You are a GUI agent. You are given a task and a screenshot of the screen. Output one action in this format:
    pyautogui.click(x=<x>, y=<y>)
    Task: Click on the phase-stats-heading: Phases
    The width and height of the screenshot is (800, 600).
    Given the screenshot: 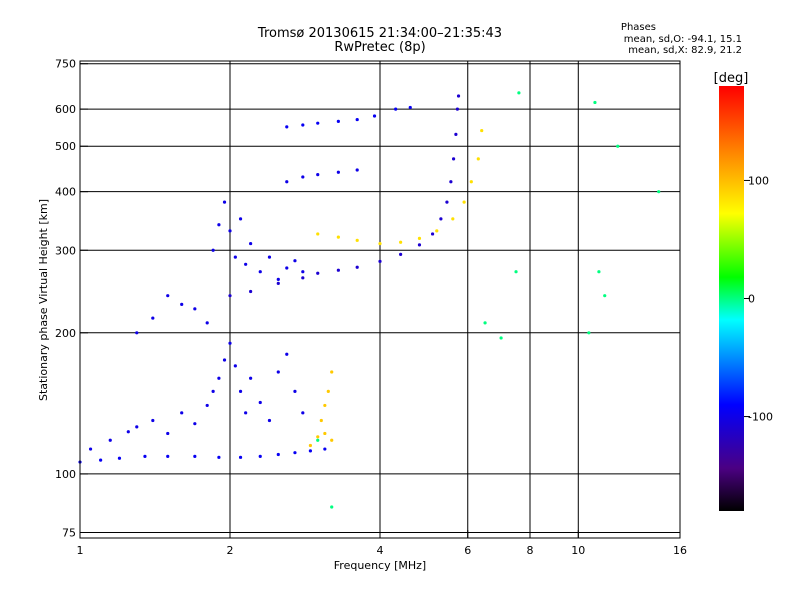 What is the action you would take?
    pyautogui.click(x=638, y=27)
    